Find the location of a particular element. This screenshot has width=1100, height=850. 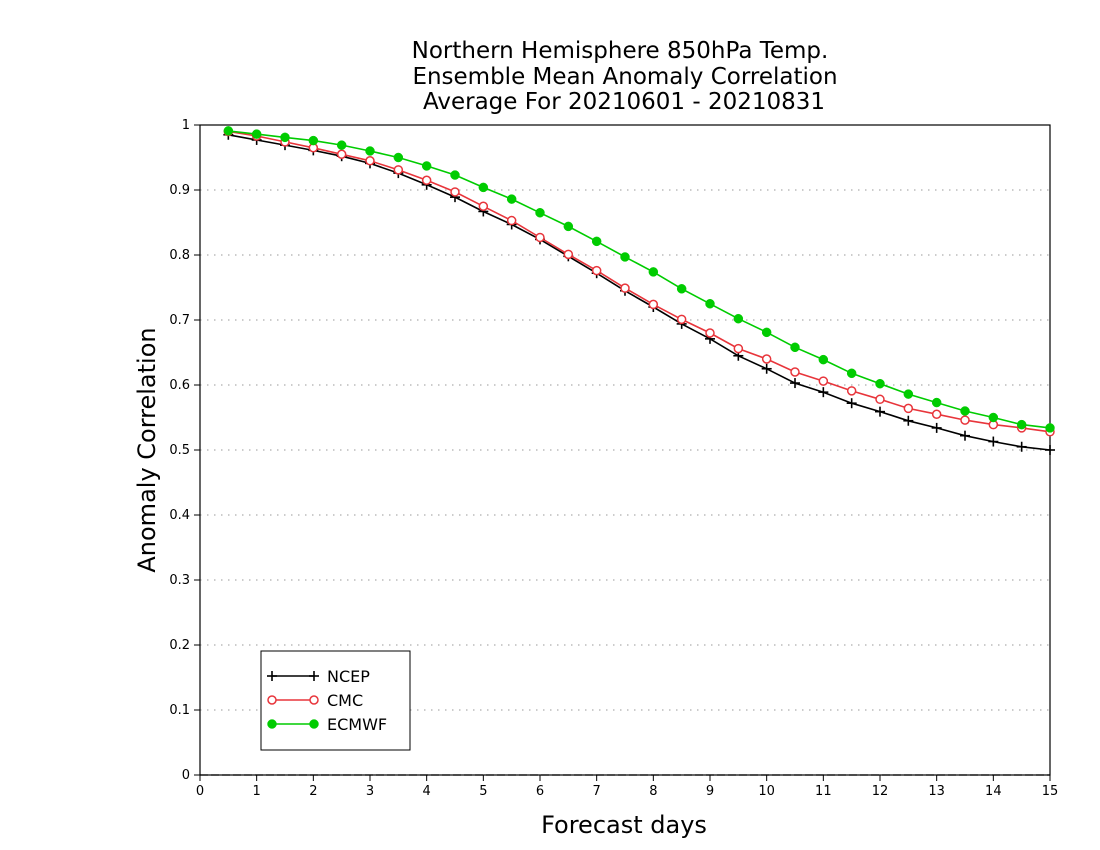

y-tick-label: 0.8 is located at coordinates (179, 255).